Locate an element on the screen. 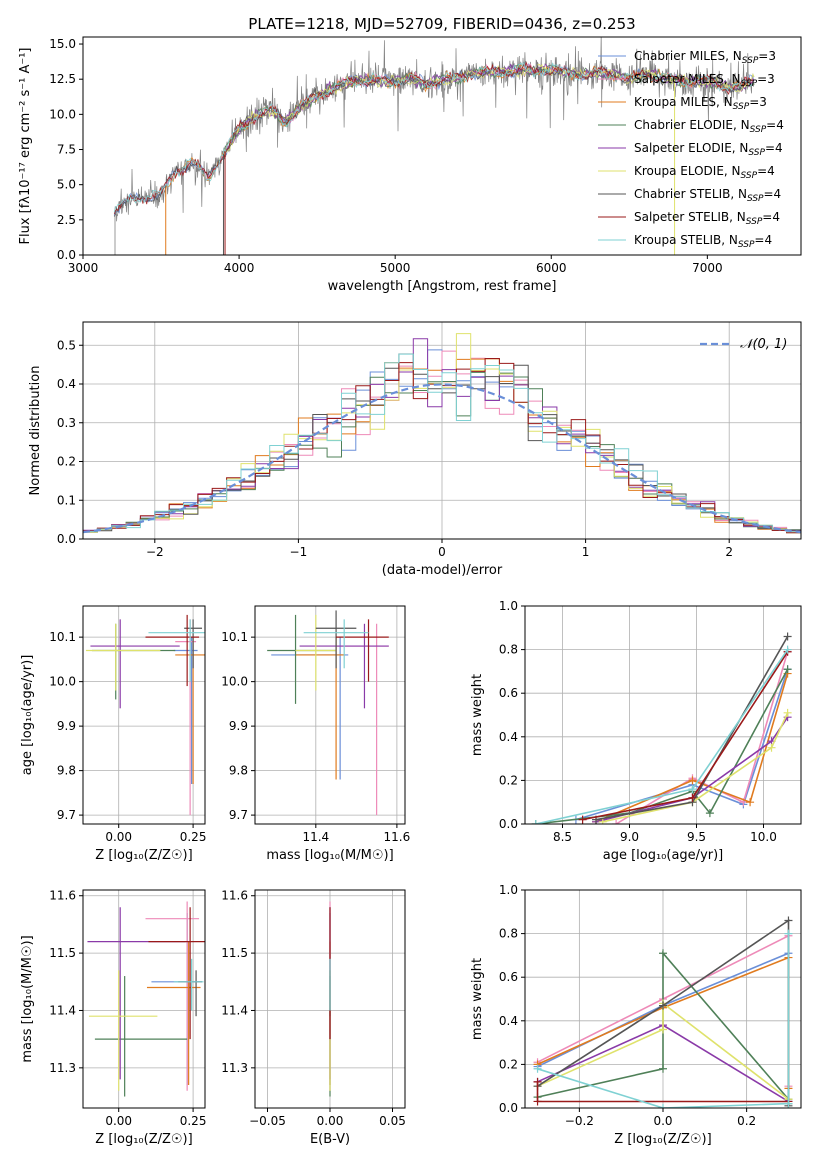 The width and height of the screenshot is (819, 1170). legend-label-text: Kroupa MILES, N is located at coordinates (683, 102).